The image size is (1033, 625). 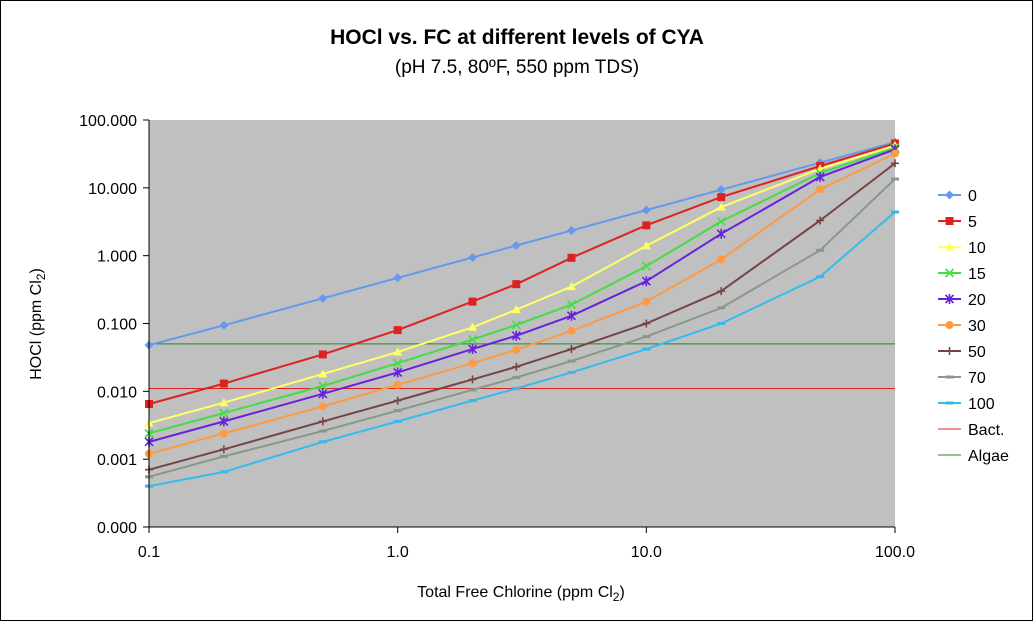 I want to click on legend-item-bact: Bact., so click(x=971, y=430).